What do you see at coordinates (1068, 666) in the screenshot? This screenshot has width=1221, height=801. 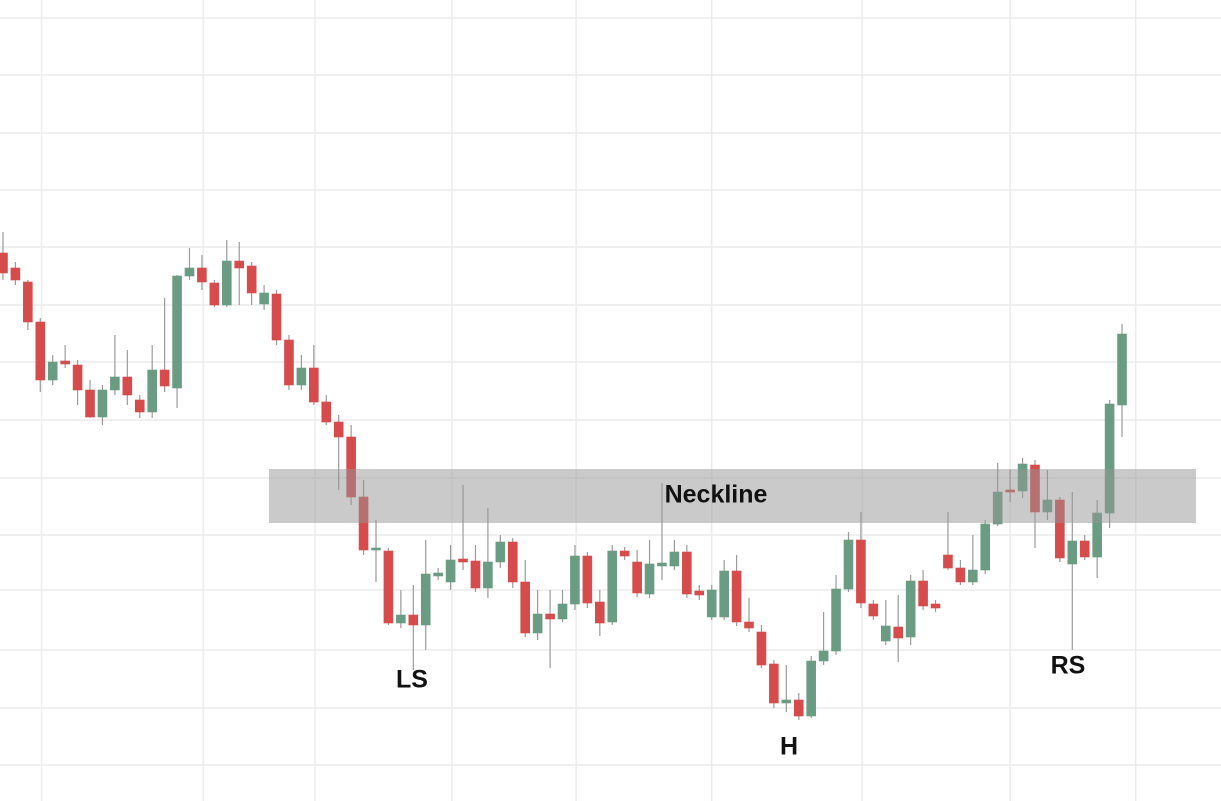 I see `pattern-label: RS` at bounding box center [1068, 666].